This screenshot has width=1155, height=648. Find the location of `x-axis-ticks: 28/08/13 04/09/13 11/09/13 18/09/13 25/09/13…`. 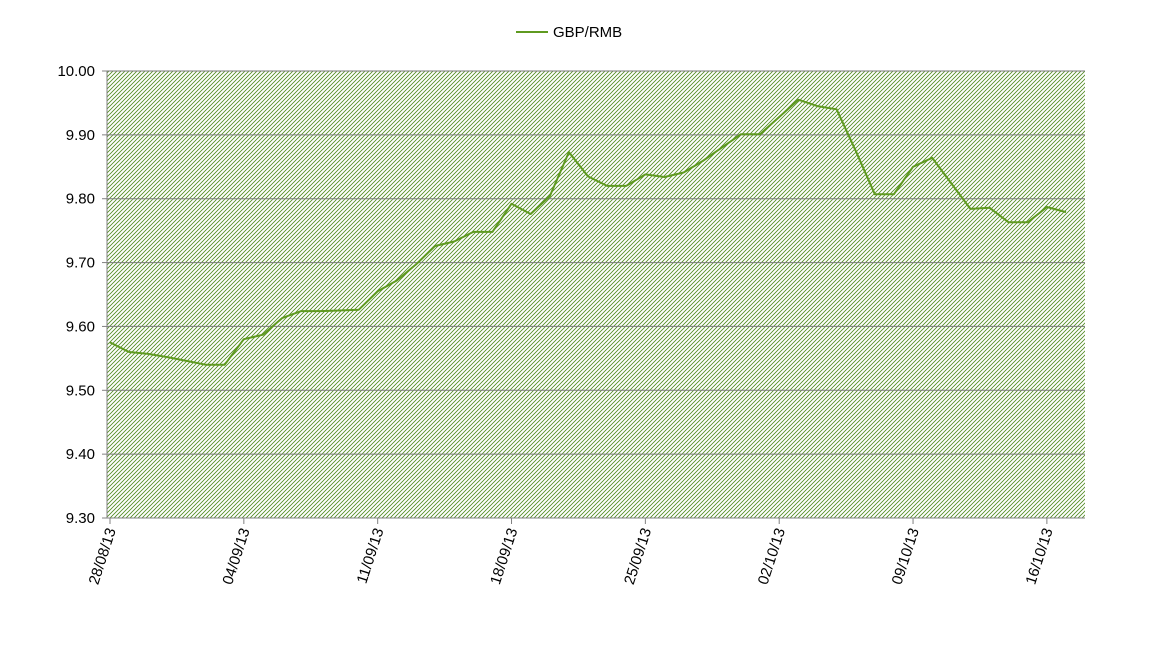

x-axis-ticks: 28/08/13 04/09/13 11/09/13 18/09/13 25/09/13… is located at coordinates (571, 552).